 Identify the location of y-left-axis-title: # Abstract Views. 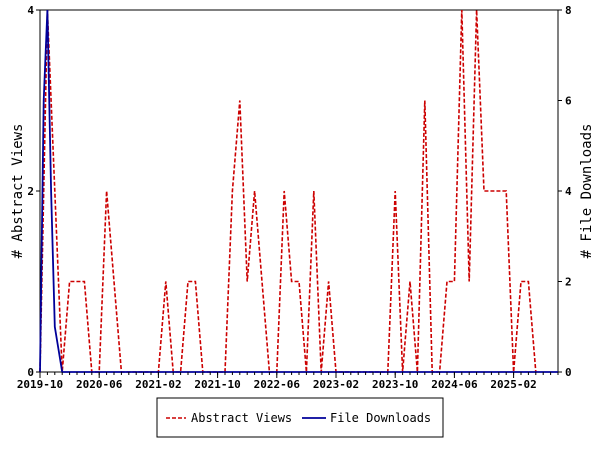
(18, 191).